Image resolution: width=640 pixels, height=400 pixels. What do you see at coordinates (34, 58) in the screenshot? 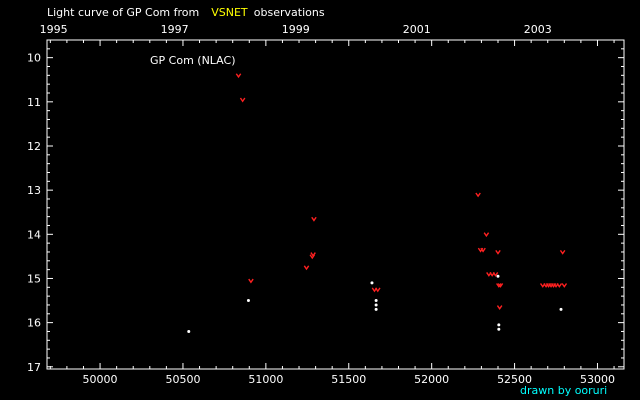
I see `y-tick-label: 10` at bounding box center [34, 58].